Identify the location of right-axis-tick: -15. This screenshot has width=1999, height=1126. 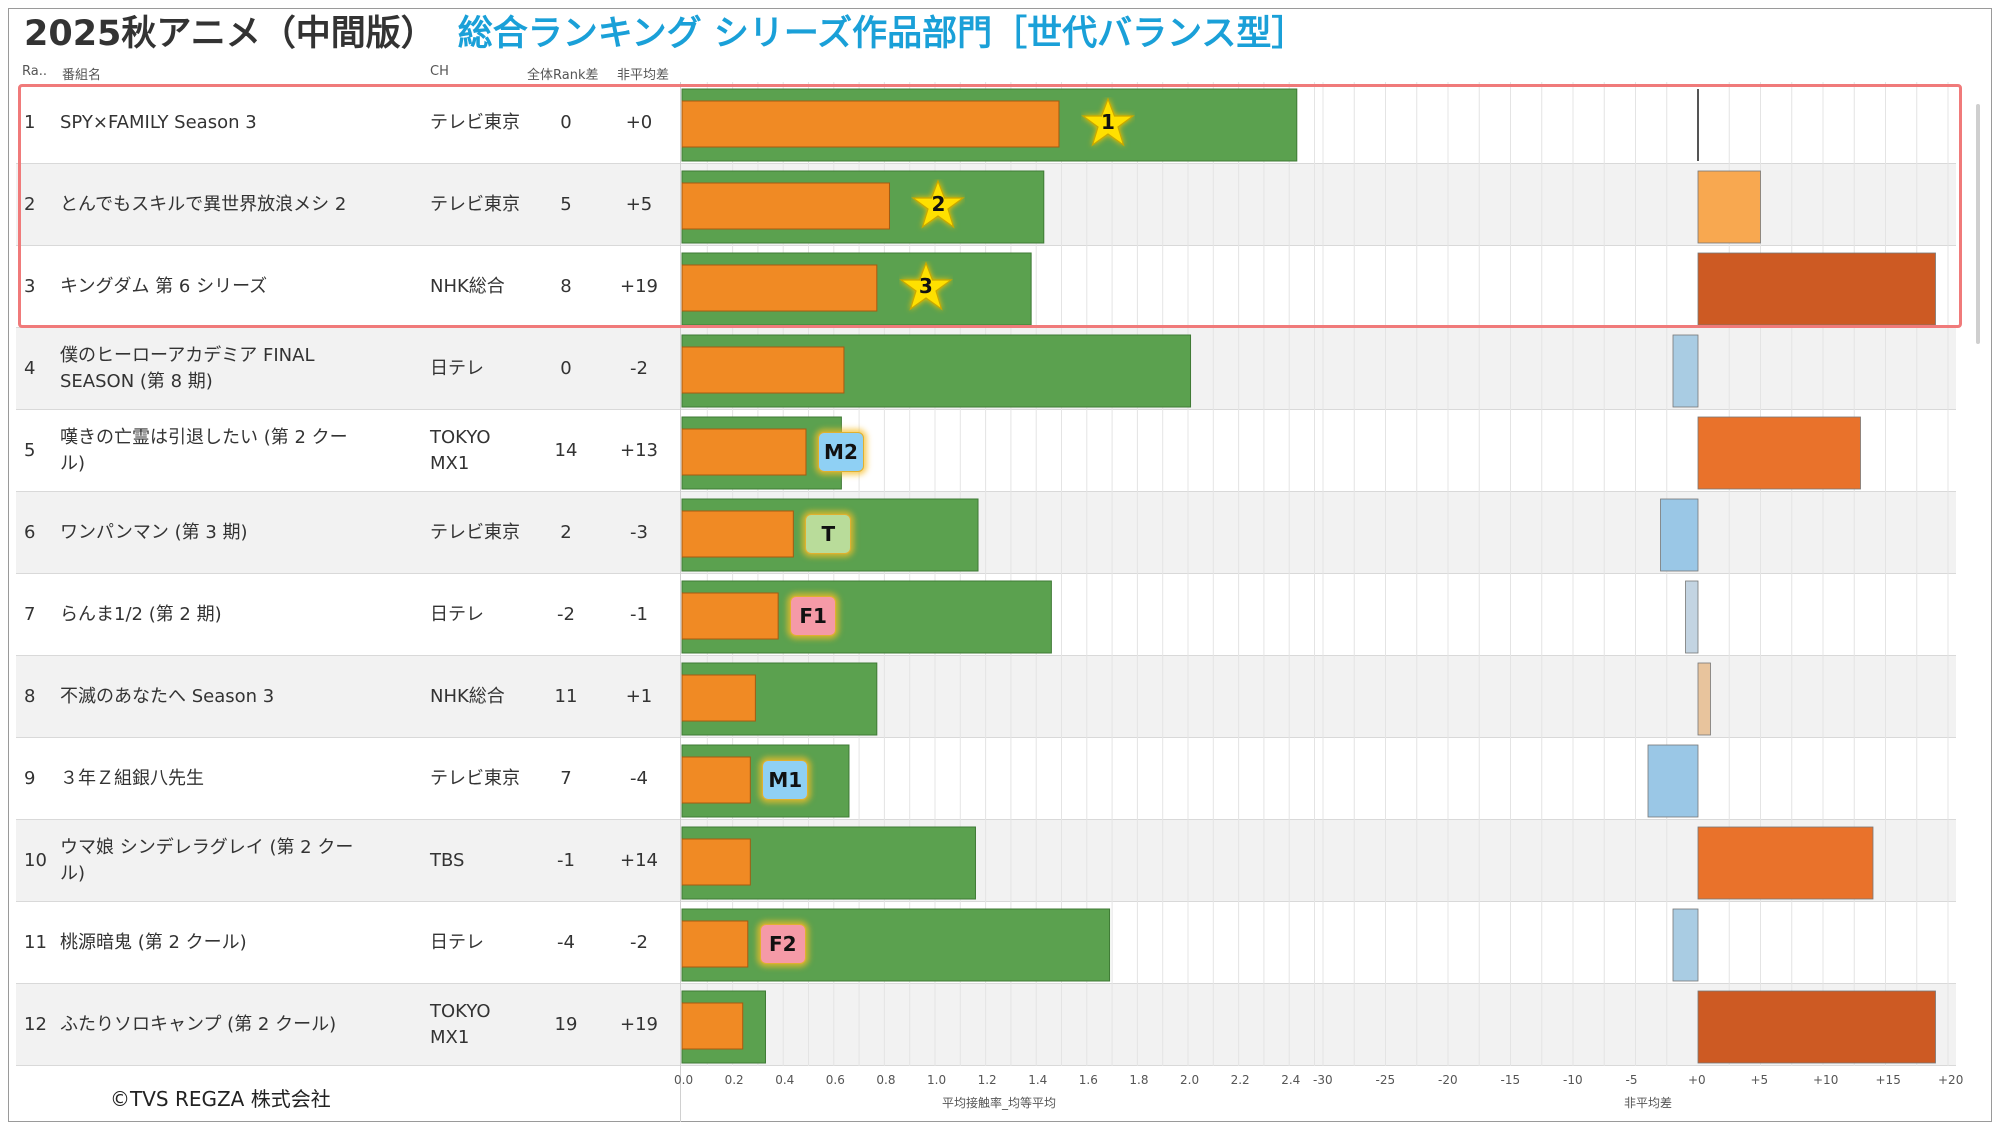
(1510, 1080).